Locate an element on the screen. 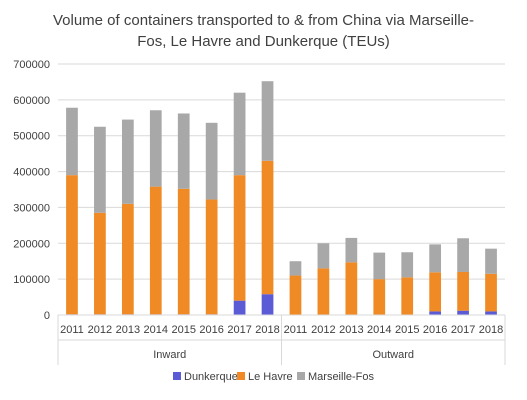  y-tick-label: 500000 is located at coordinates (31, 137).